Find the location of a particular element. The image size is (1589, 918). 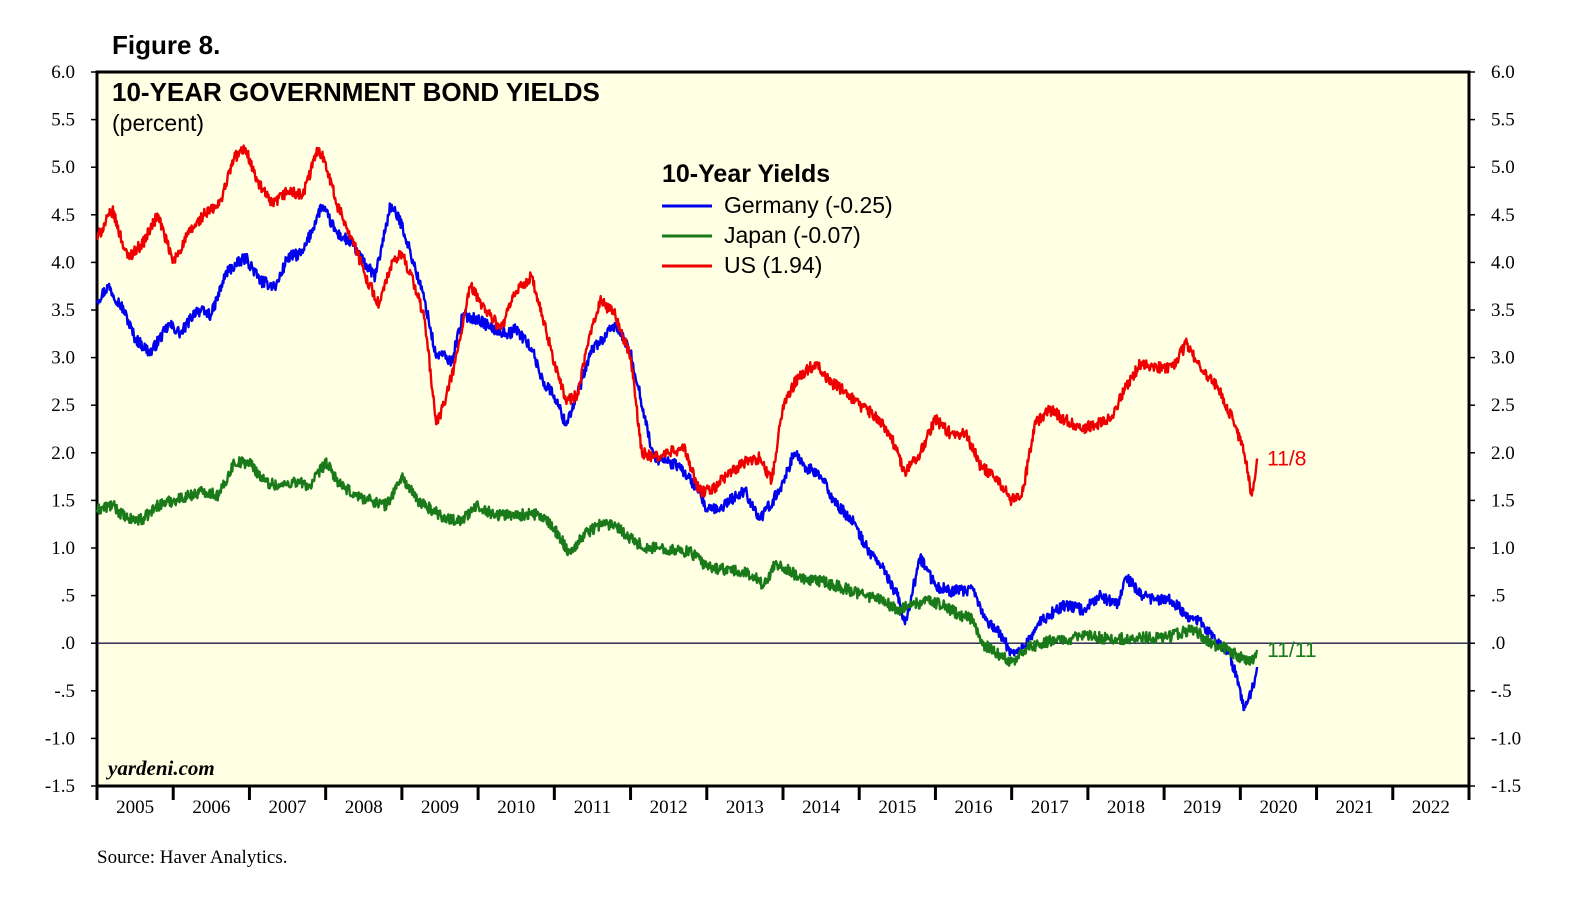

legend-label-japan: Japan (-0.07) is located at coordinates (792, 235).